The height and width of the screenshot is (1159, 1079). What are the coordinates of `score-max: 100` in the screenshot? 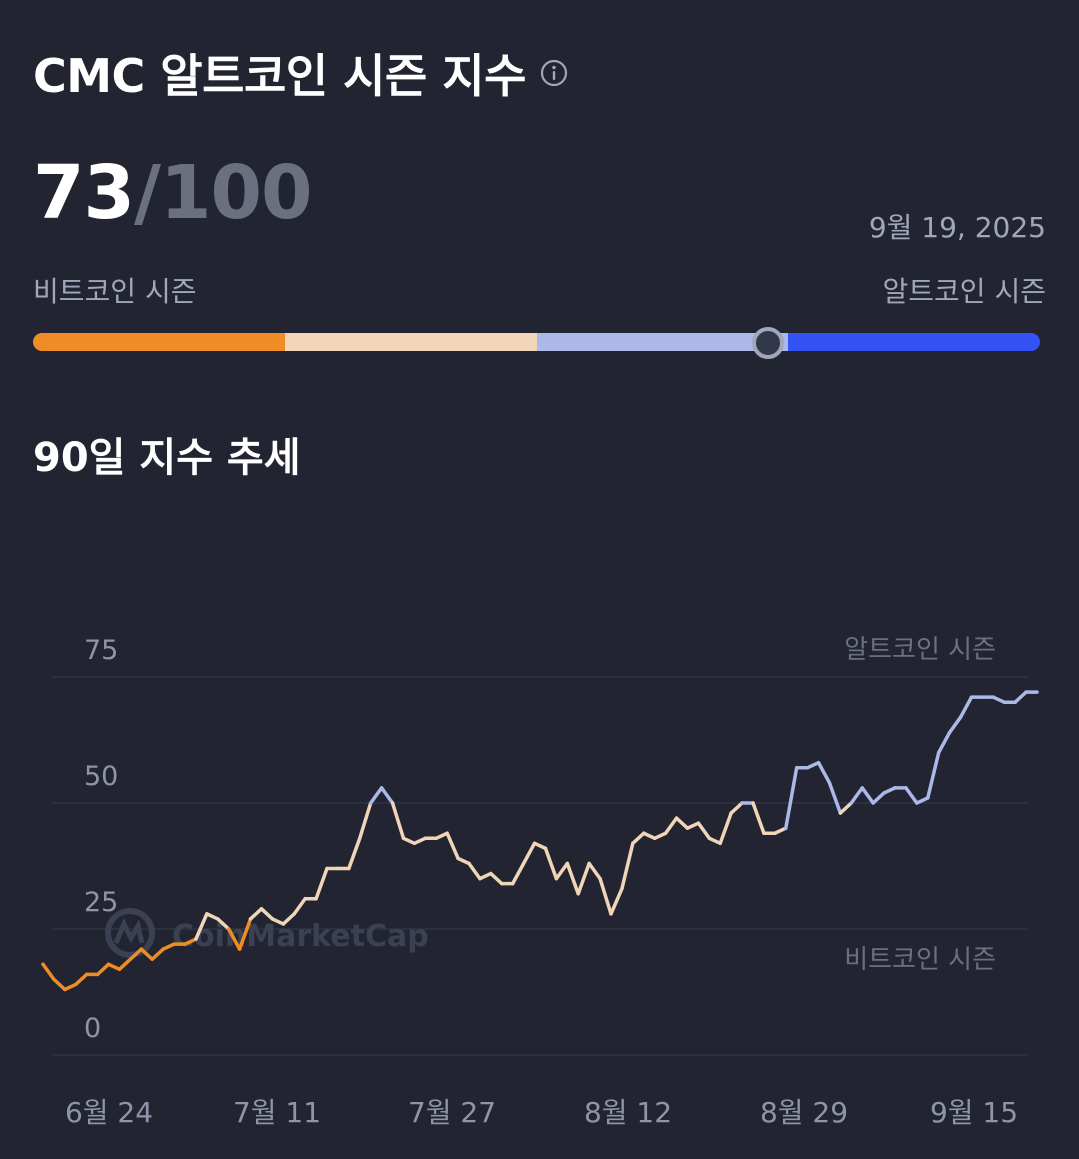 It's located at (236, 193).